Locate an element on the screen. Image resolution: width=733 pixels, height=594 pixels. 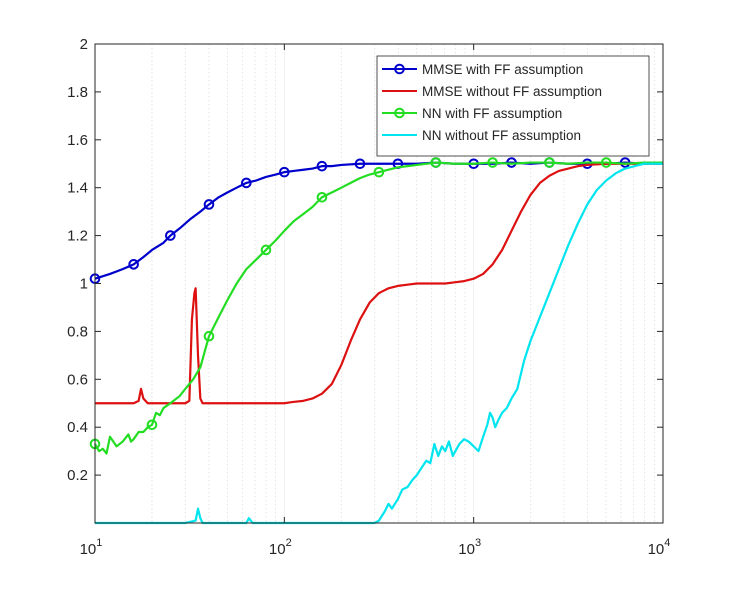
legend-label-1: MMSE without FF assumption is located at coordinates (512, 91).